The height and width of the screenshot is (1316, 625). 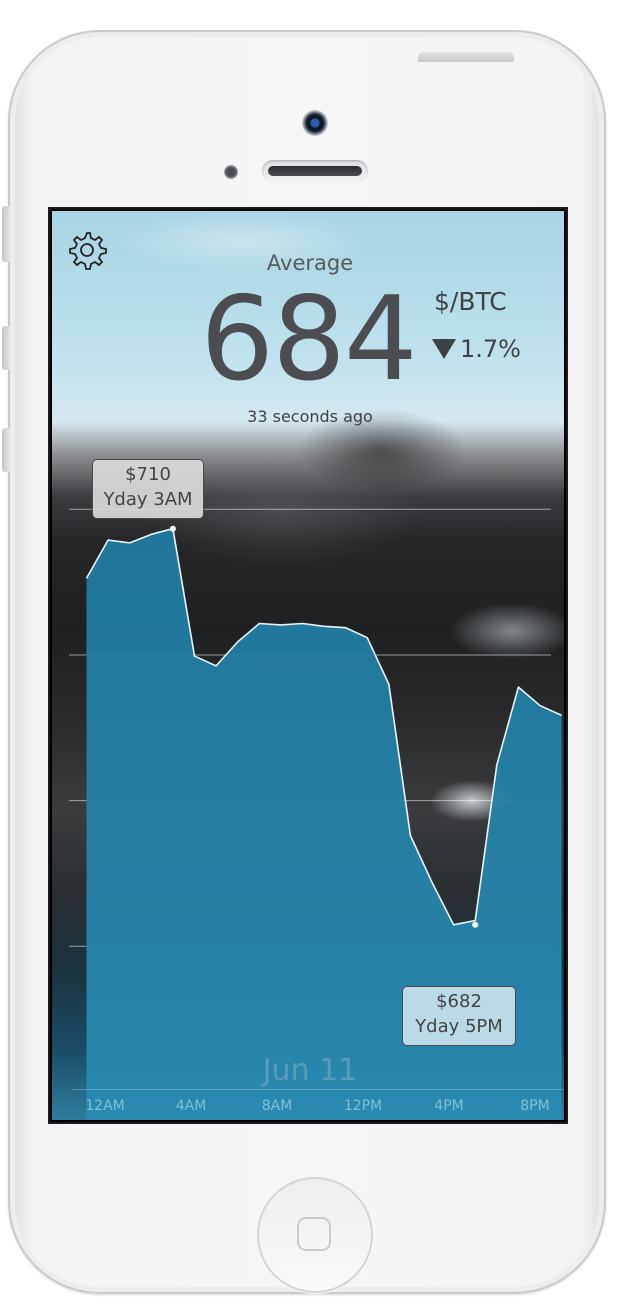 I want to click on gear-icon, so click(x=87, y=250).